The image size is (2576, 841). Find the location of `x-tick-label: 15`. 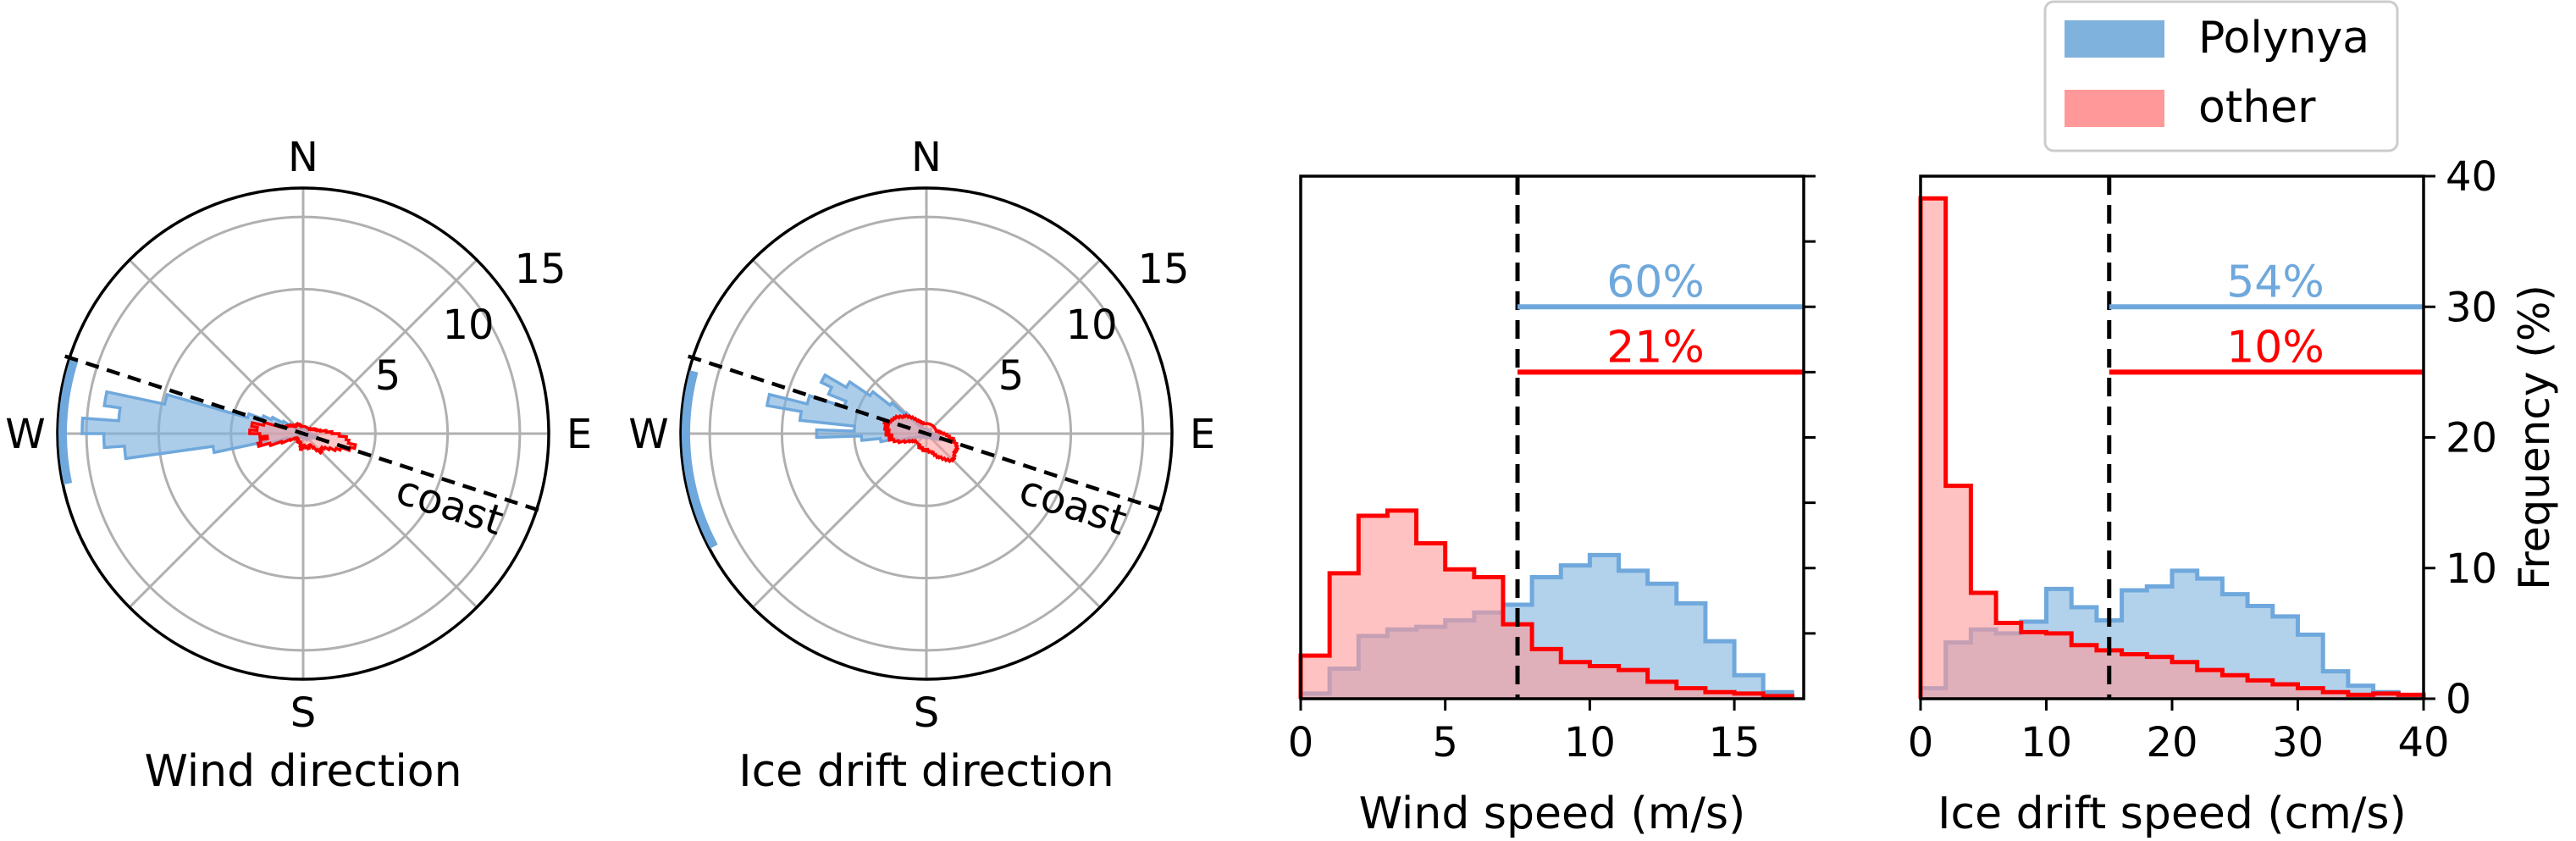

x-tick-label: 15 is located at coordinates (1735, 742).